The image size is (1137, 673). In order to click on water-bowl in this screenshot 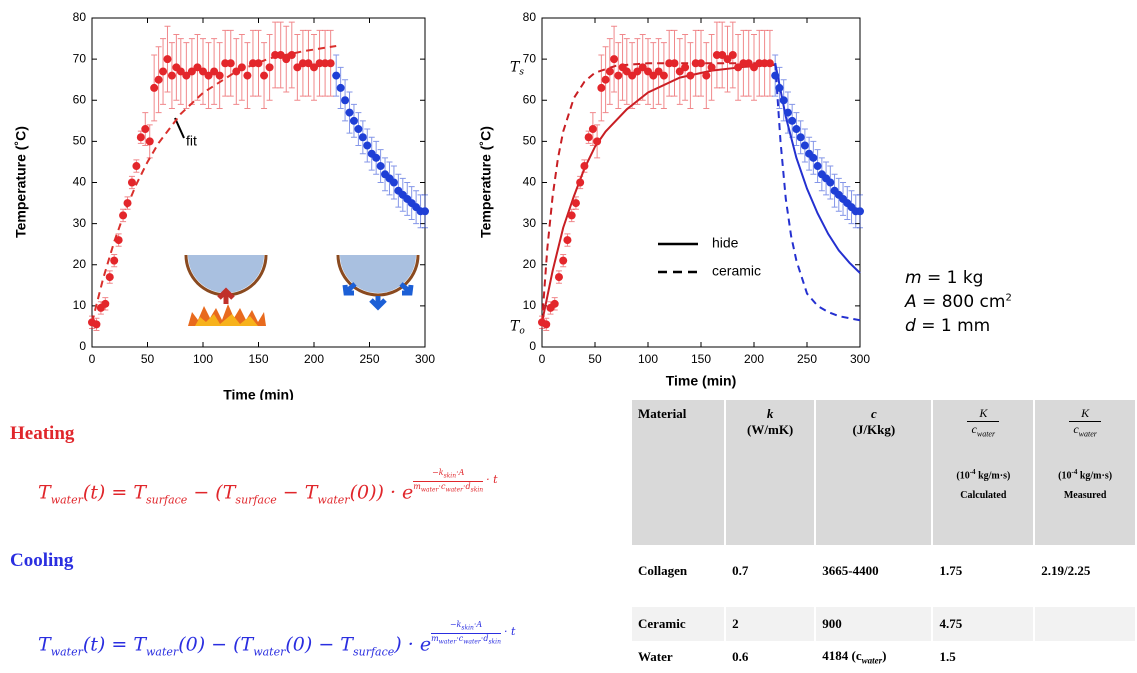, I will do `click(378, 274)`.